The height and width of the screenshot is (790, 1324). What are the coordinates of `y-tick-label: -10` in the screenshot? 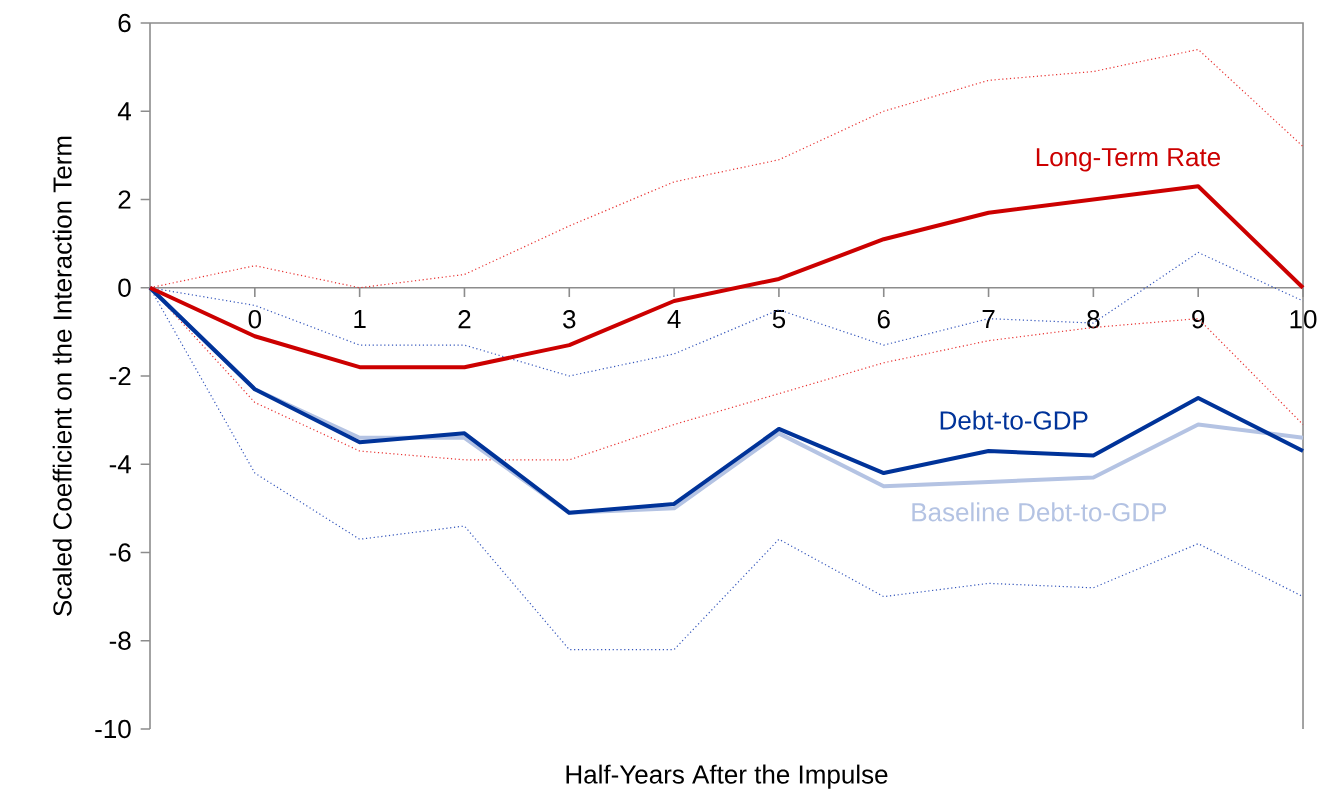 It's located at (113, 729).